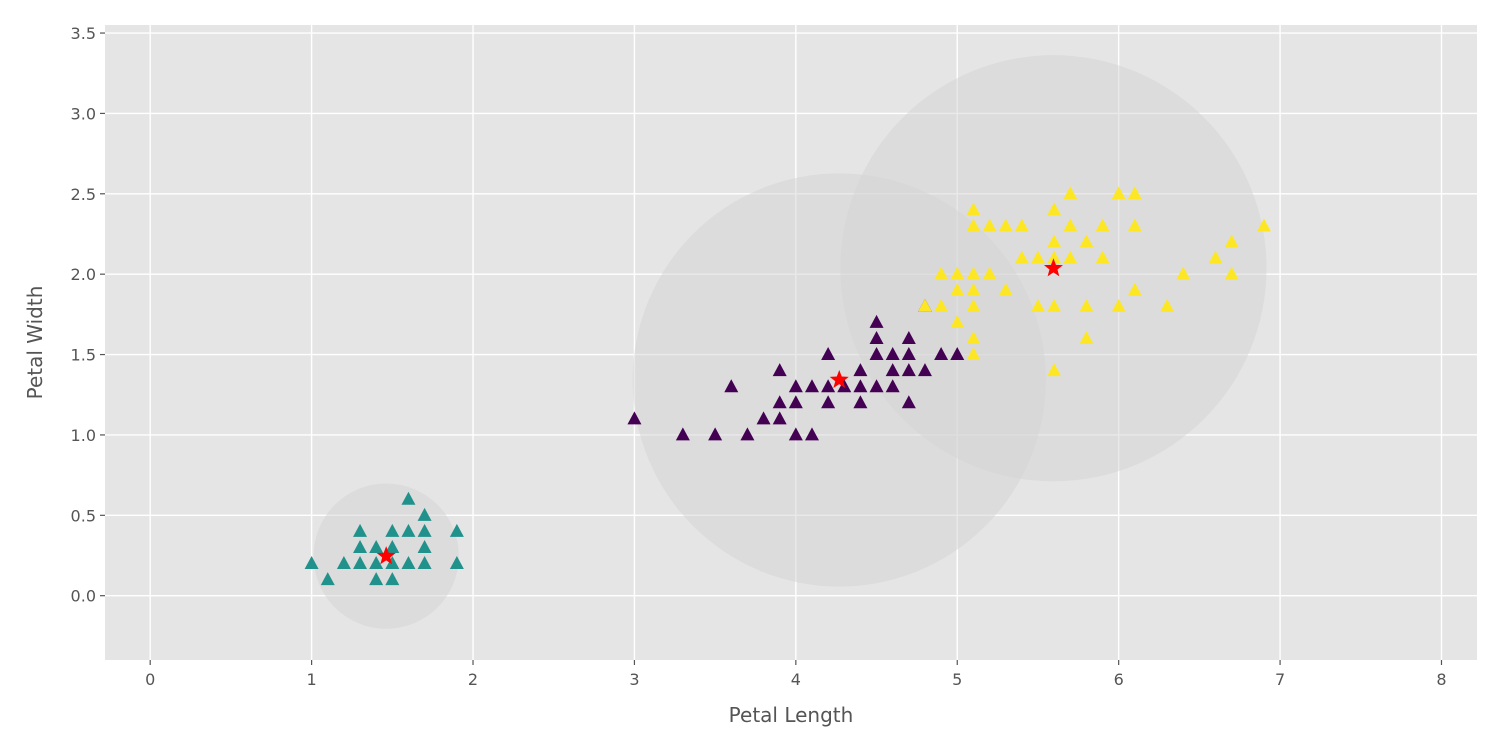 The width and height of the screenshot is (1500, 750). Describe the element at coordinates (1441, 679) in the screenshot. I see `x-tick-label: 8` at that location.